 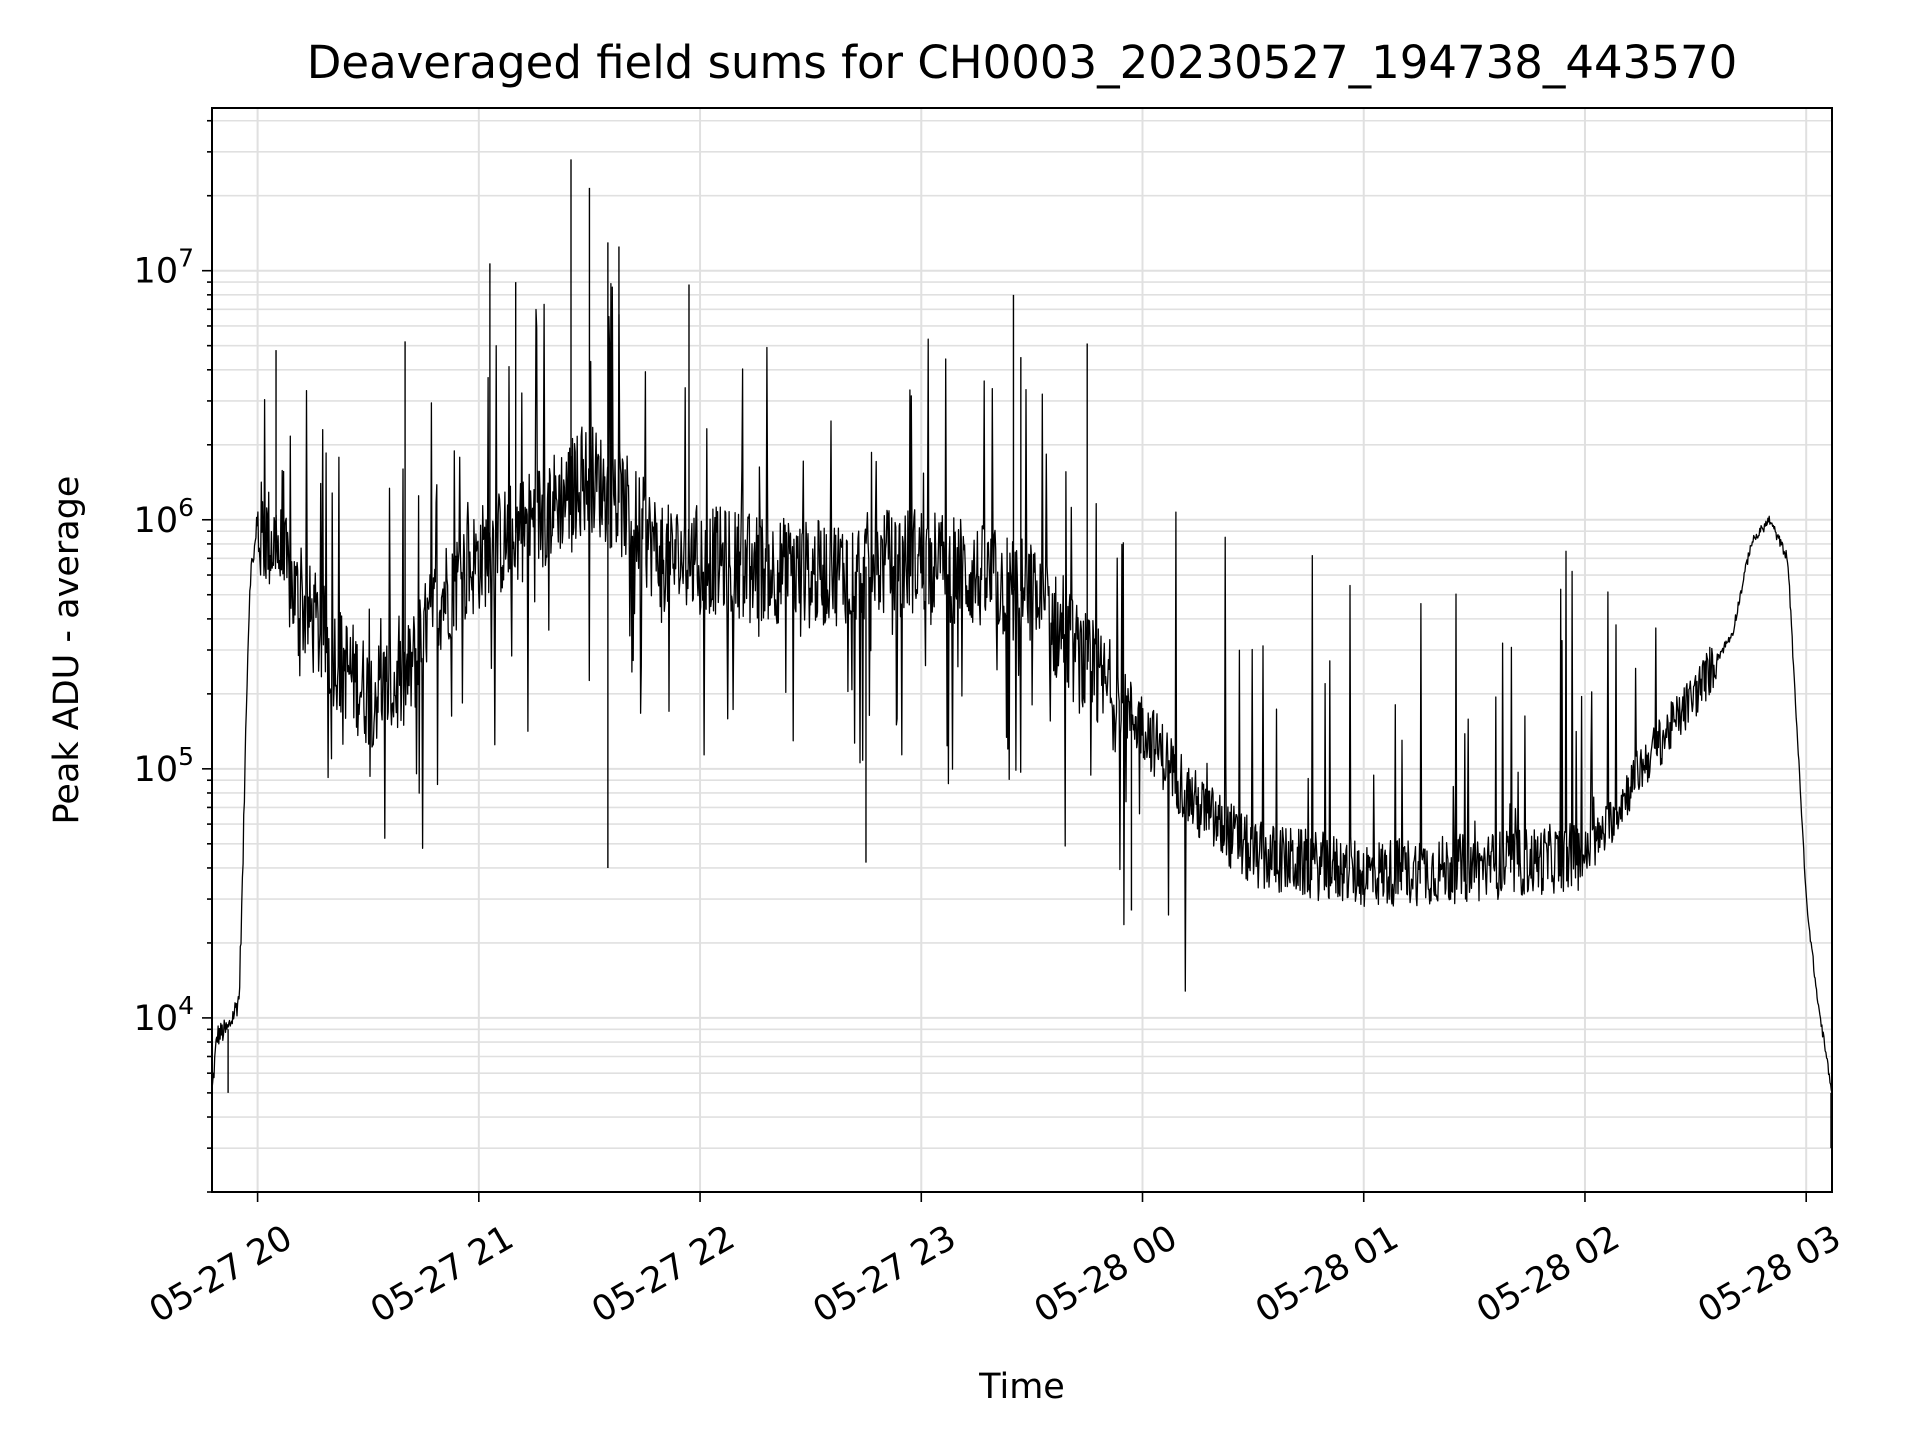 I want to click on y-axis-label: Peak ADU - average, so click(x=67, y=650).